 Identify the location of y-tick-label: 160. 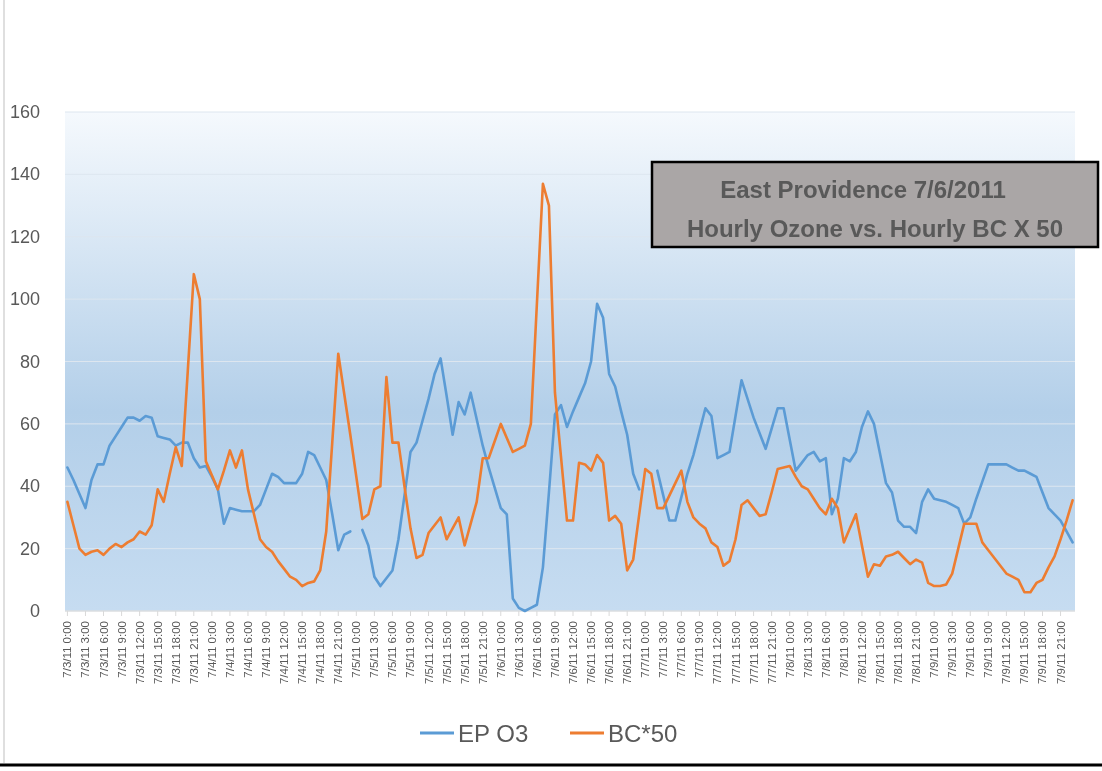
(24, 112).